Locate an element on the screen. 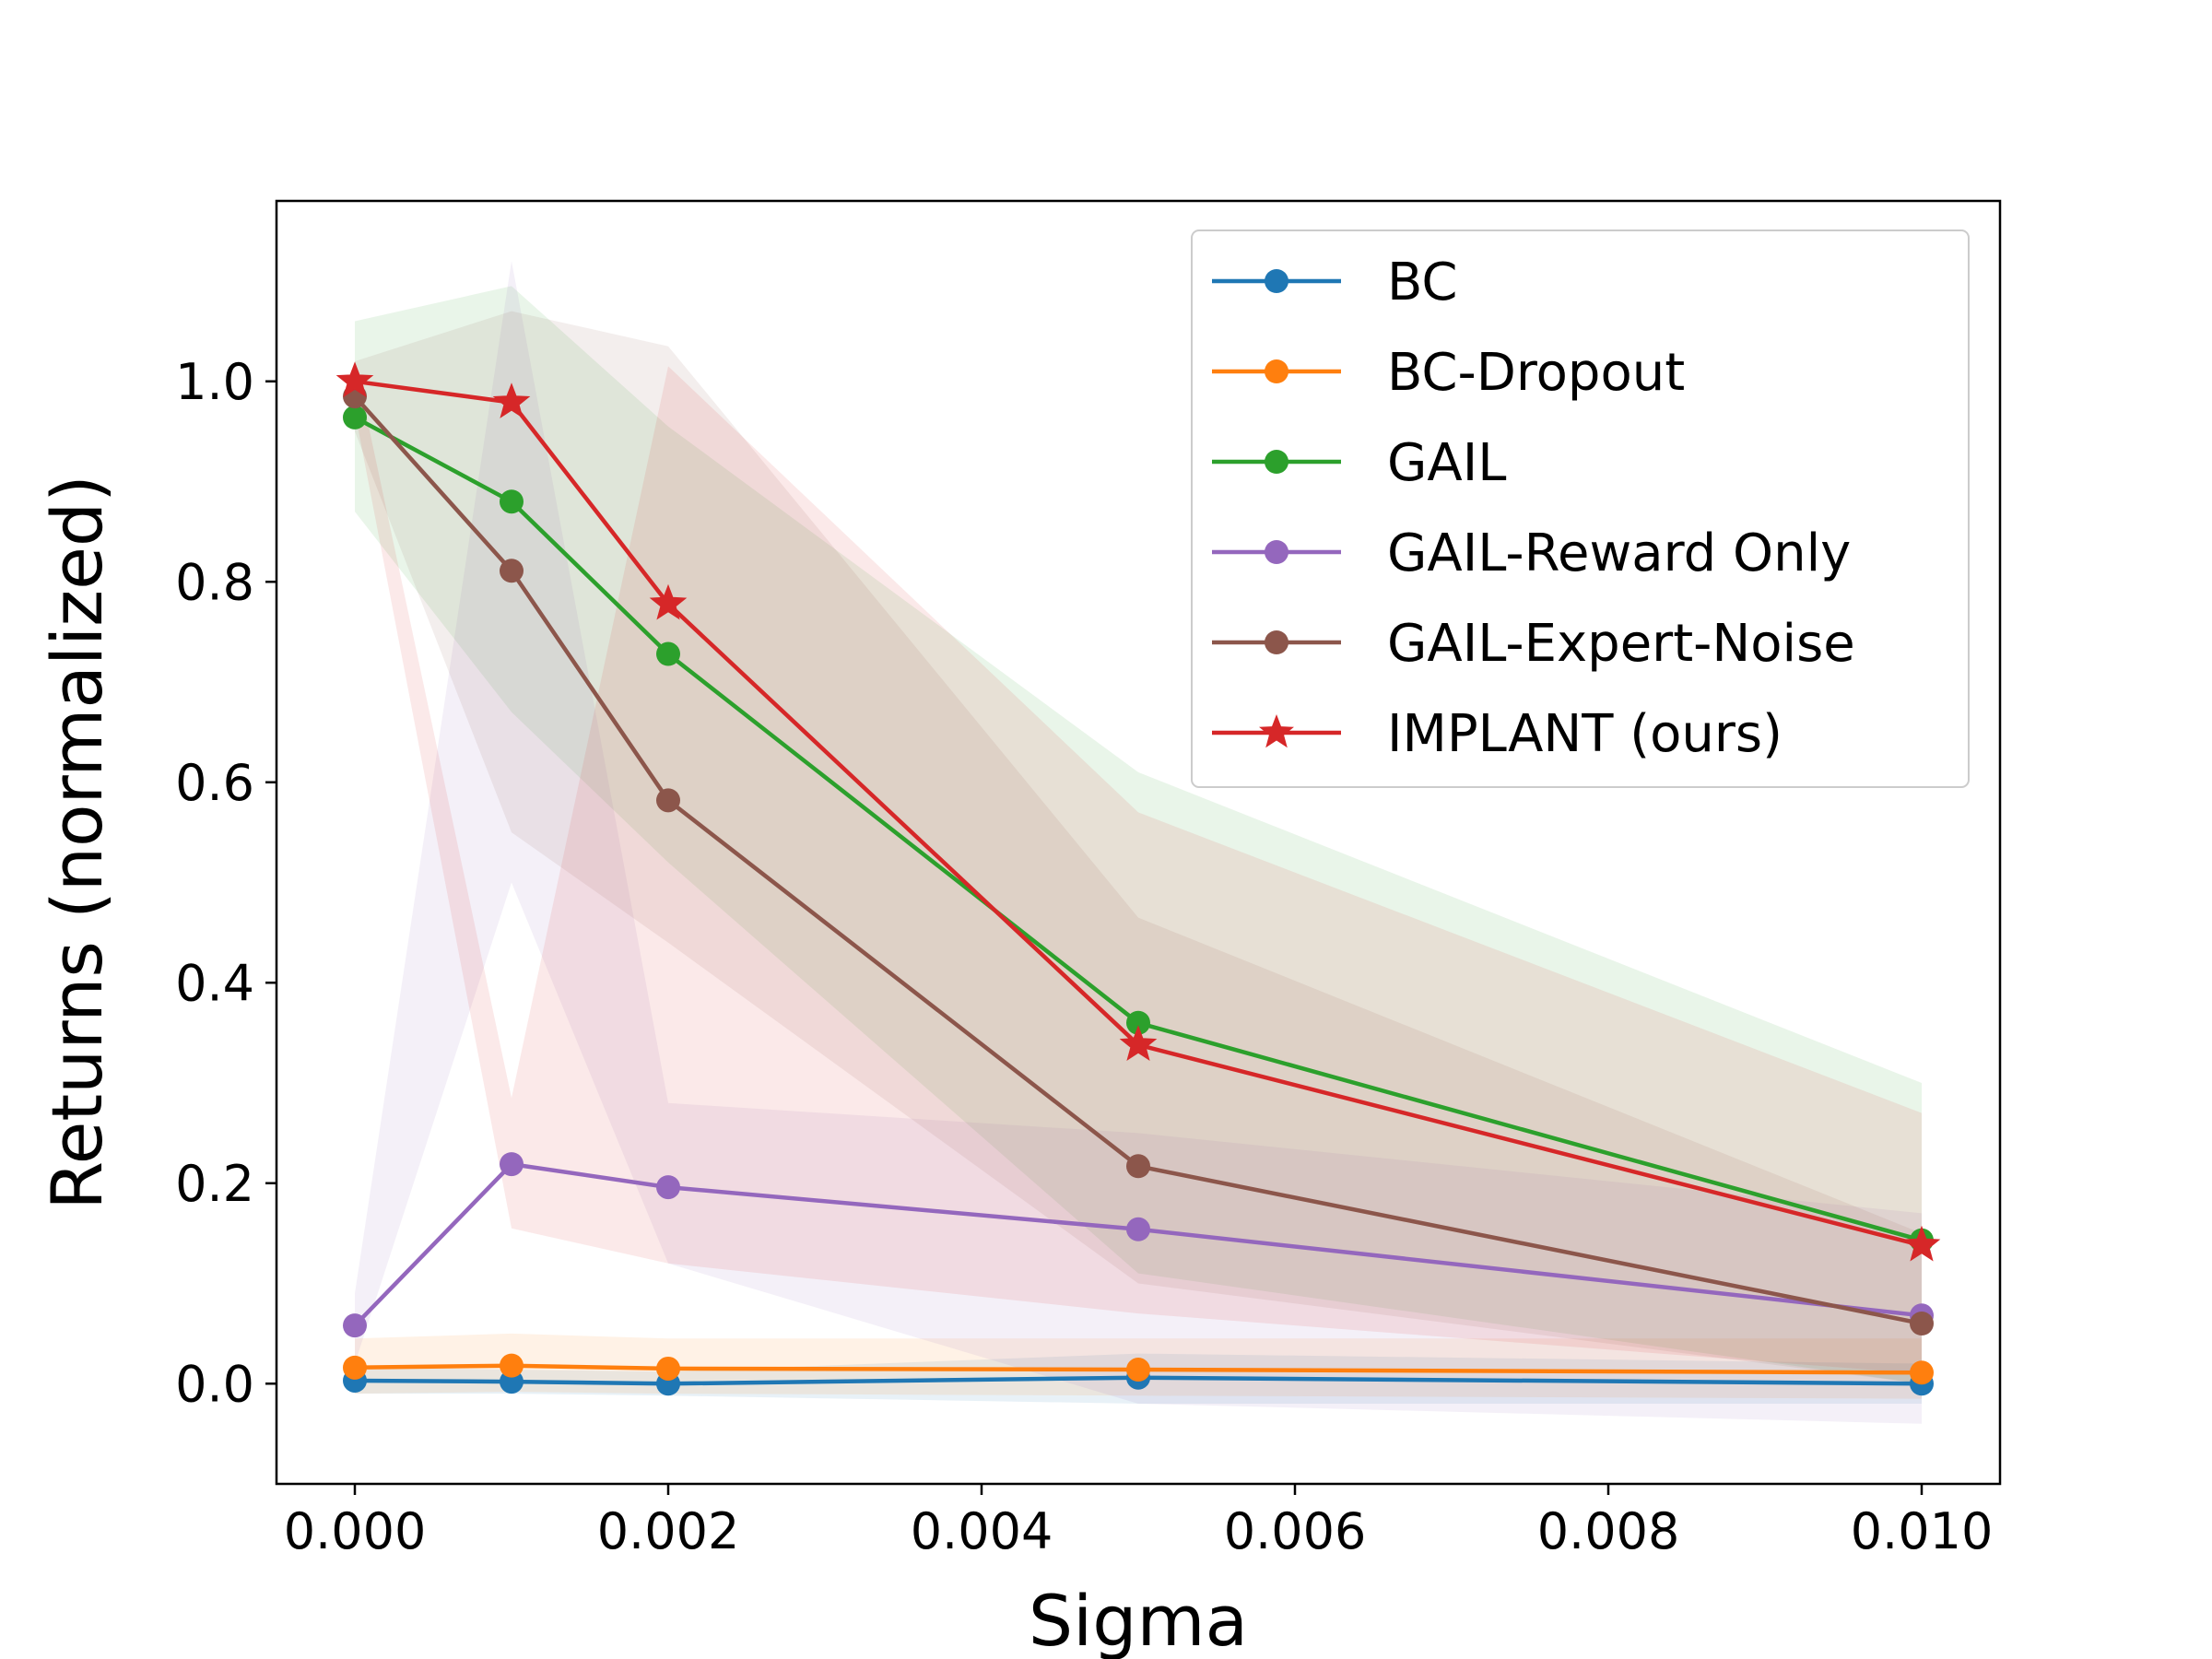 The height and width of the screenshot is (1659, 2212). legend-label: GAIL is located at coordinates (1446, 463).